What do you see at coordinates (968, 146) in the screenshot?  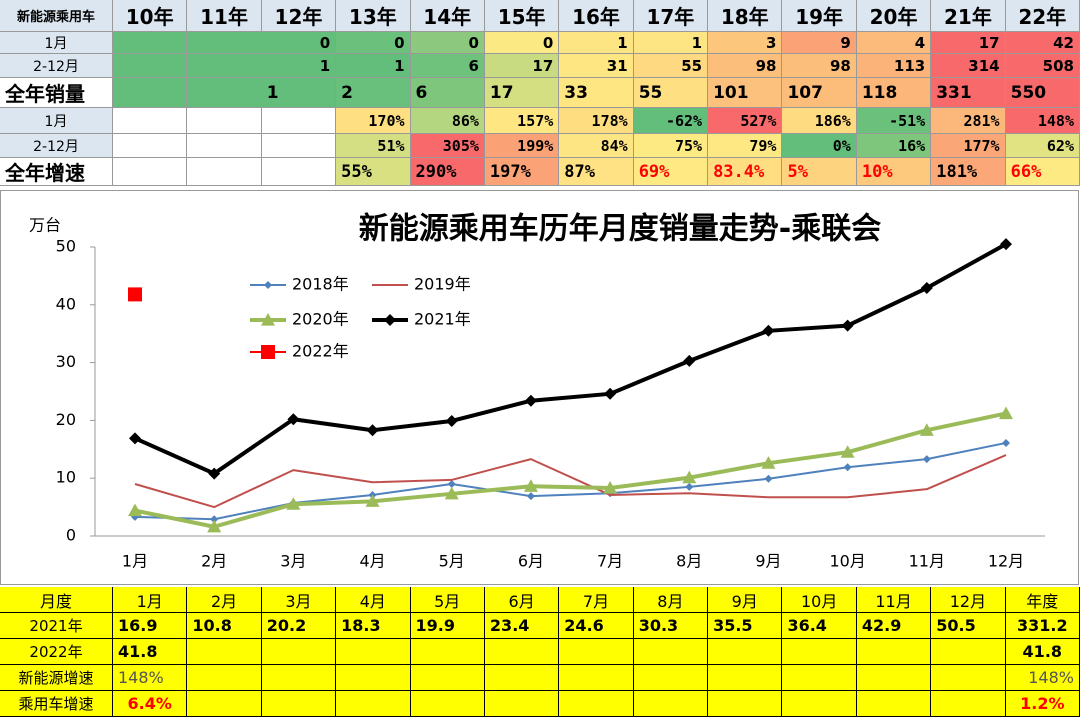 I see `table-cell: 177%` at bounding box center [968, 146].